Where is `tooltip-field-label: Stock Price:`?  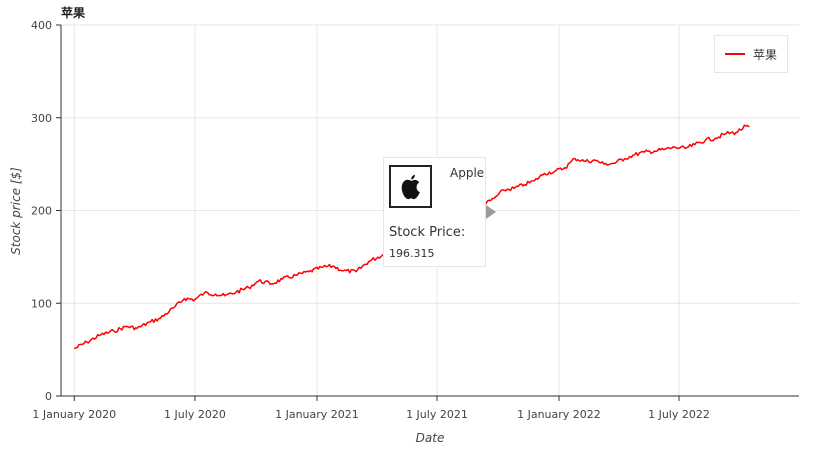
tooltip-field-label: Stock Price: is located at coordinates (427, 232).